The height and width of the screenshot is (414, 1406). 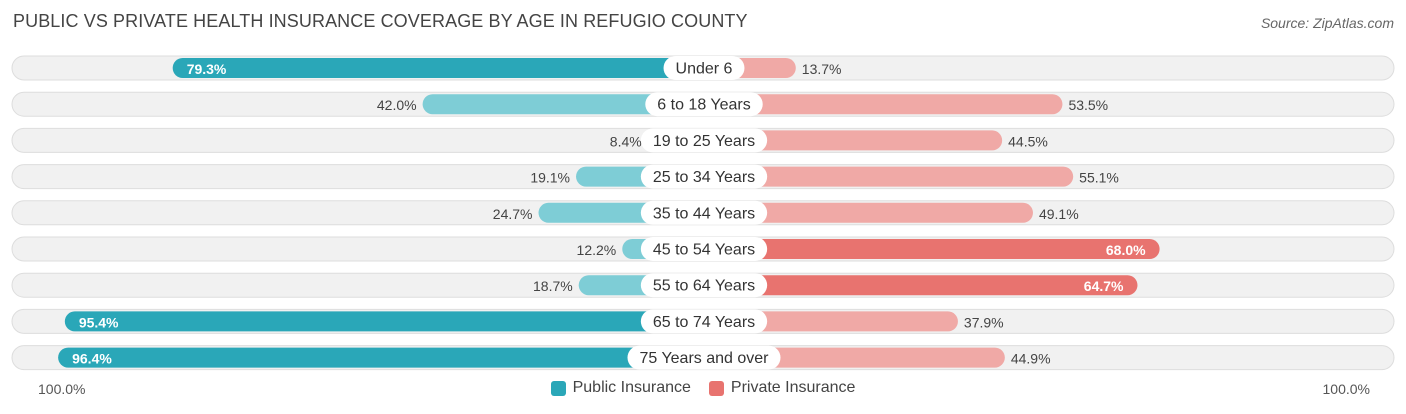 I want to click on public-value-label: 79.3%, so click(x=207, y=69).